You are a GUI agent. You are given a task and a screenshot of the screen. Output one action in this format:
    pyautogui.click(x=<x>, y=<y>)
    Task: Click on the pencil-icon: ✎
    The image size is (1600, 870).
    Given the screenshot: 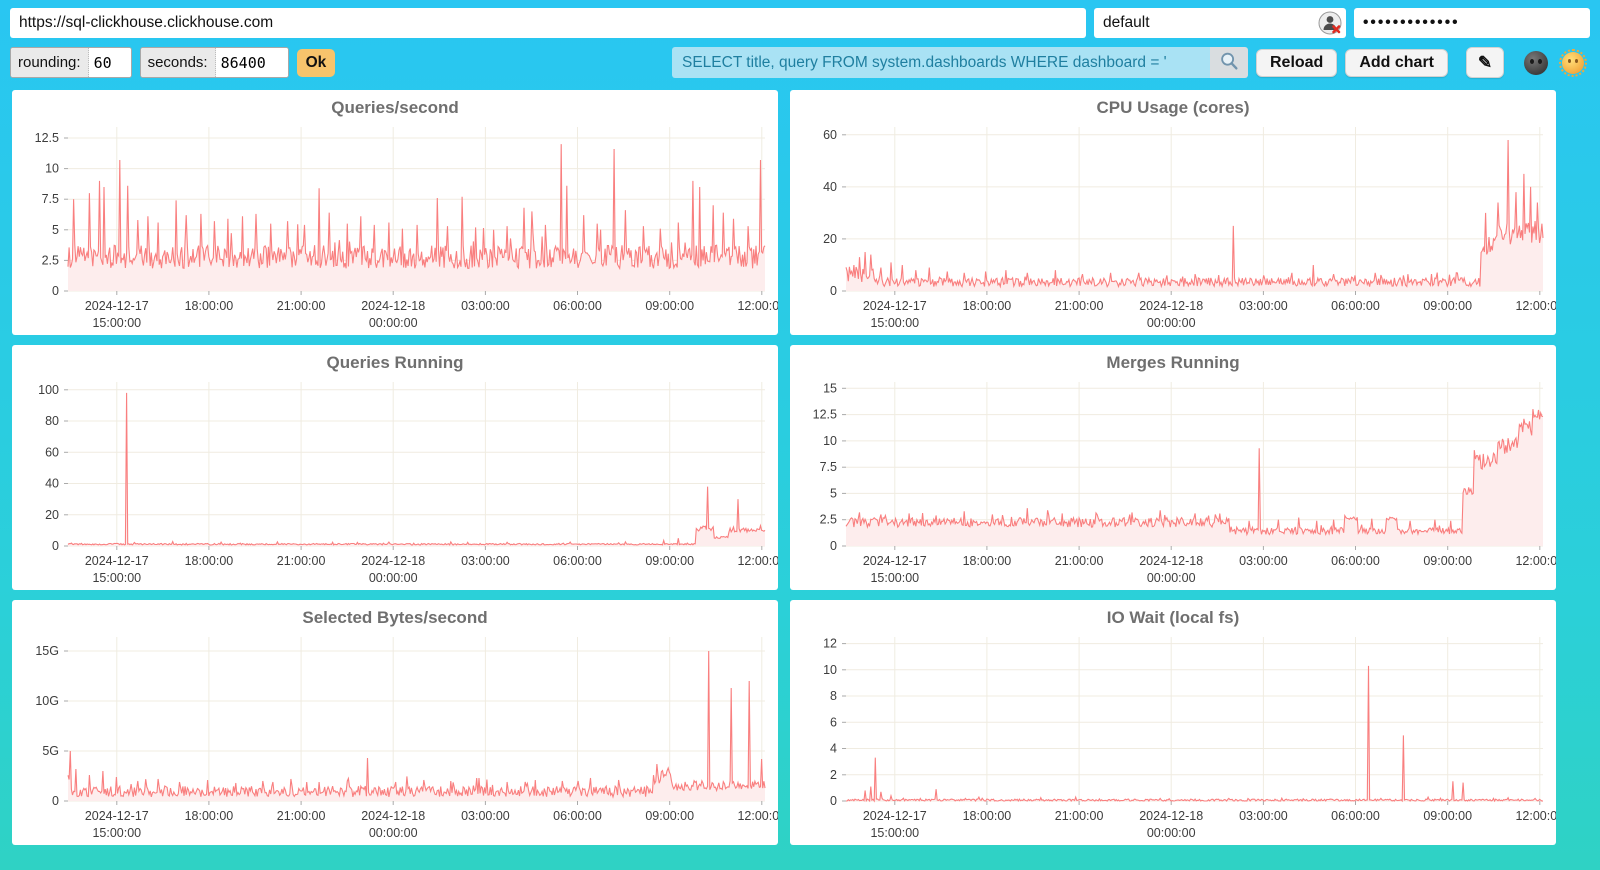 What is the action you would take?
    pyautogui.click(x=1485, y=62)
    